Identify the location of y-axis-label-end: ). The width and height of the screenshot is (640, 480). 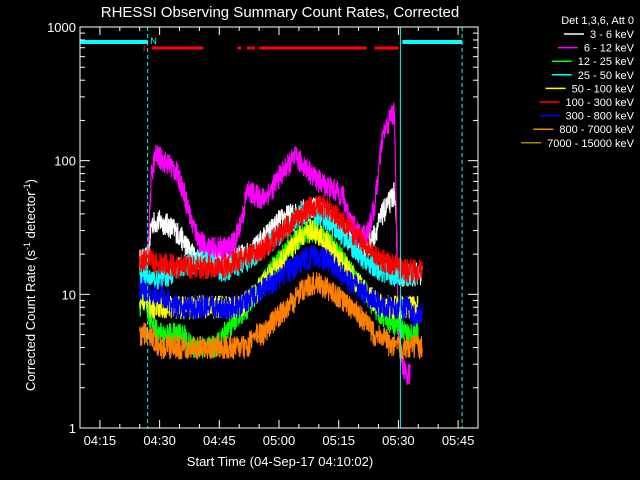
(30, 181).